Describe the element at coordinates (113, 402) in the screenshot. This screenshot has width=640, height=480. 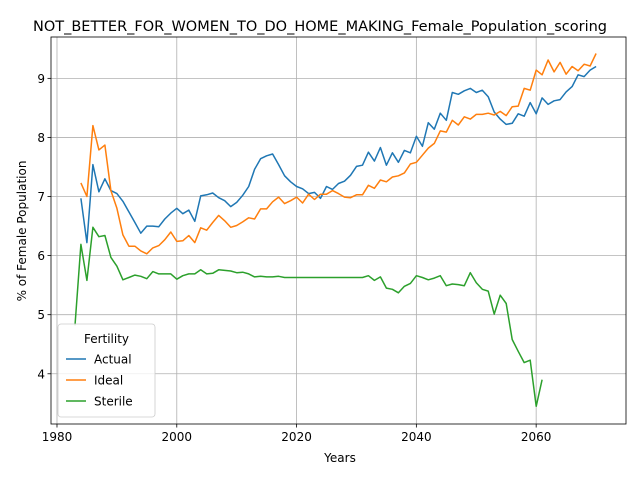
I see `legend-label-sterile: Sterile` at that location.